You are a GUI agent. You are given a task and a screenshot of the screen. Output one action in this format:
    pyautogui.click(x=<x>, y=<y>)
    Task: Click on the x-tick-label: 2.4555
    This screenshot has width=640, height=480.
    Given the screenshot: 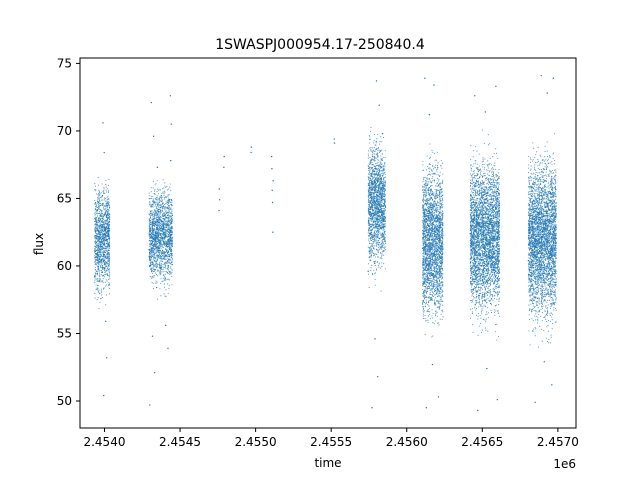 What is the action you would take?
    pyautogui.click(x=331, y=442)
    